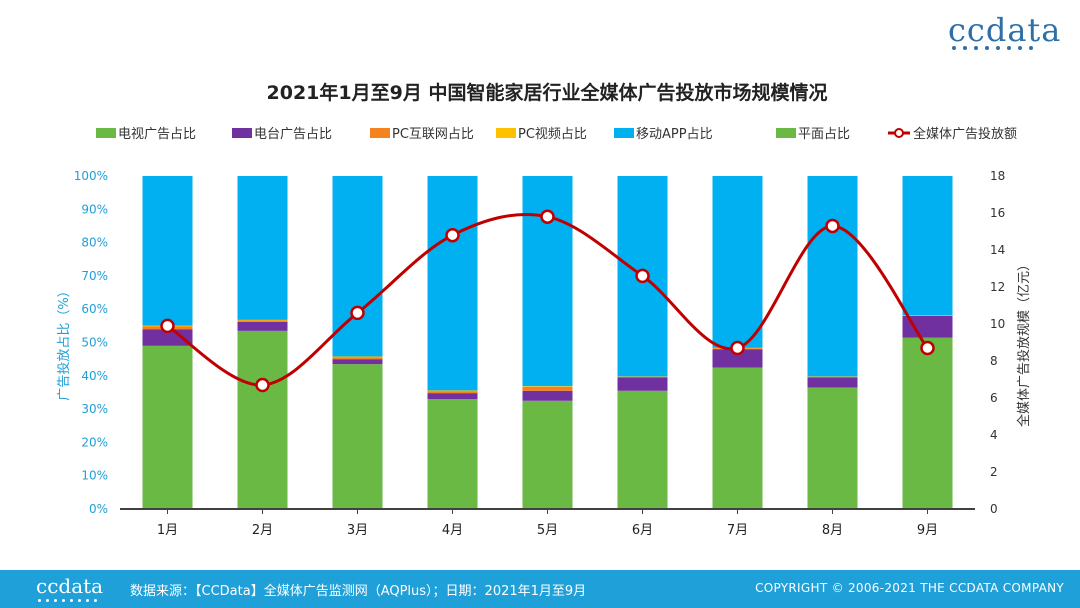  I want to click on x-tick-label: 9月, so click(927, 530).